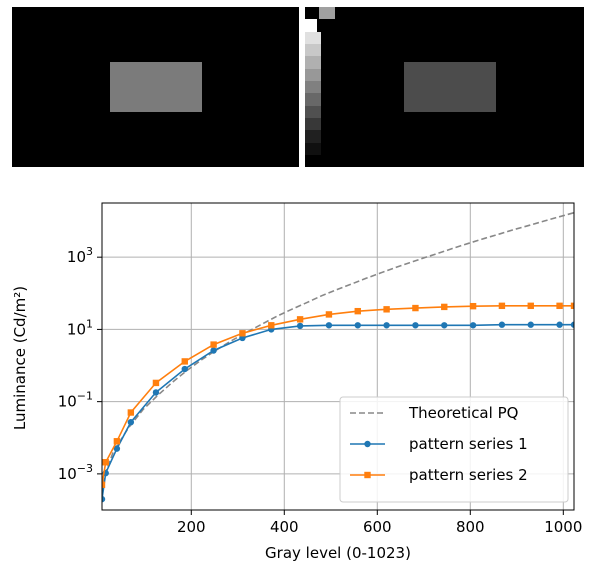 The width and height of the screenshot is (593, 566). What do you see at coordinates (80, 327) in the screenshot?
I see `y-tick-label: 10¹` at bounding box center [80, 327].